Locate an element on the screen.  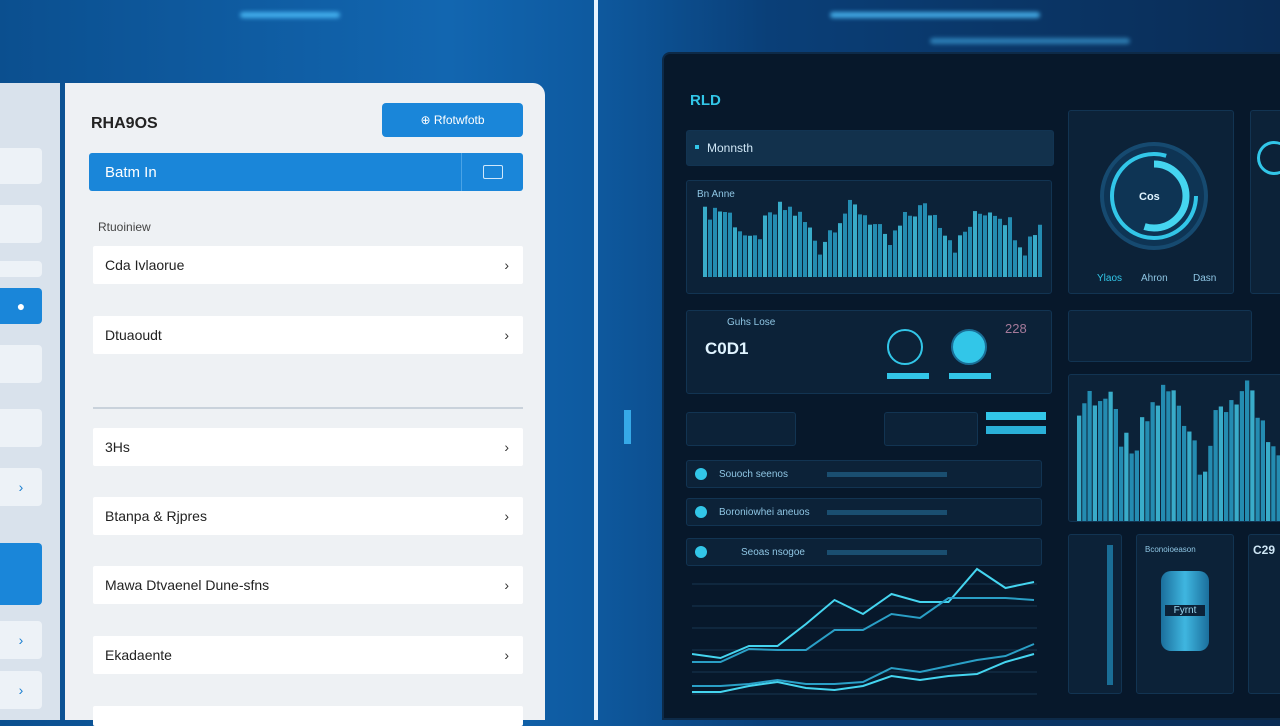
selected-item-label: Batm In is located at coordinates (131, 172).